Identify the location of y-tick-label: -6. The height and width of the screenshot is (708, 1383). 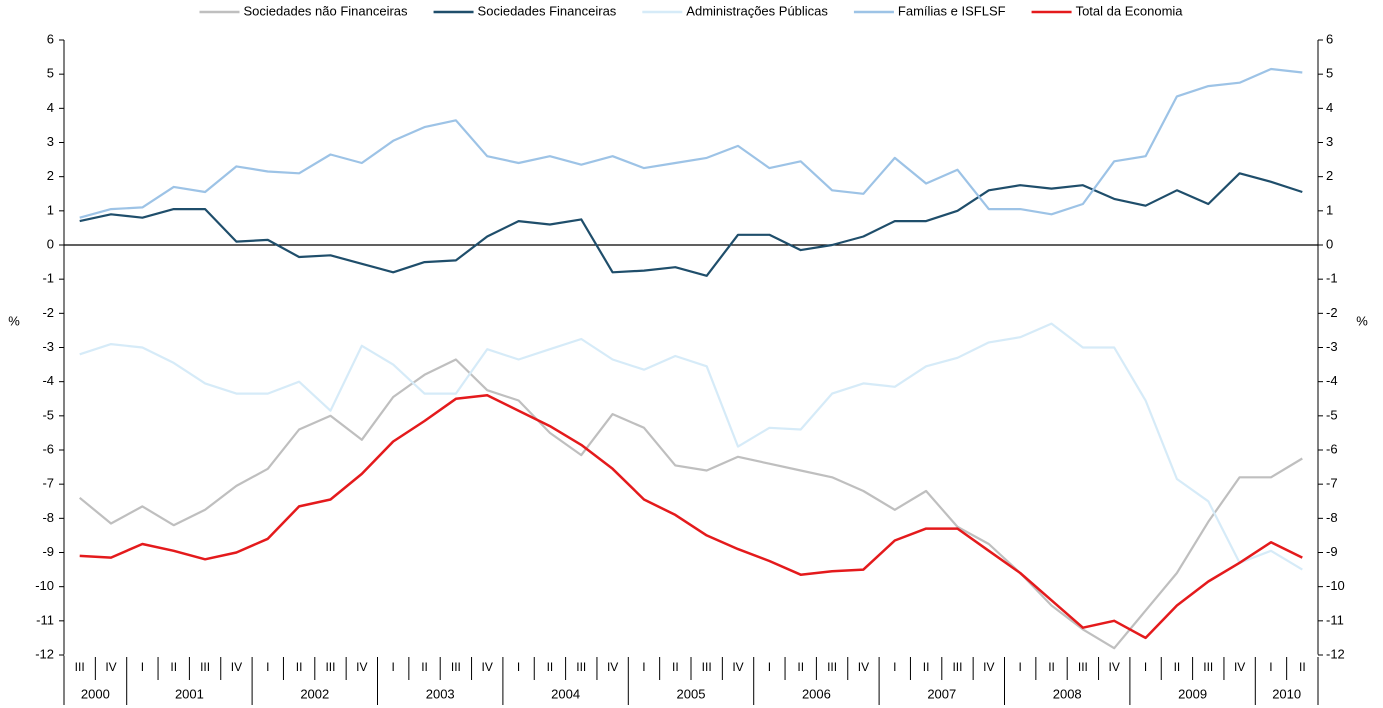
(48, 448).